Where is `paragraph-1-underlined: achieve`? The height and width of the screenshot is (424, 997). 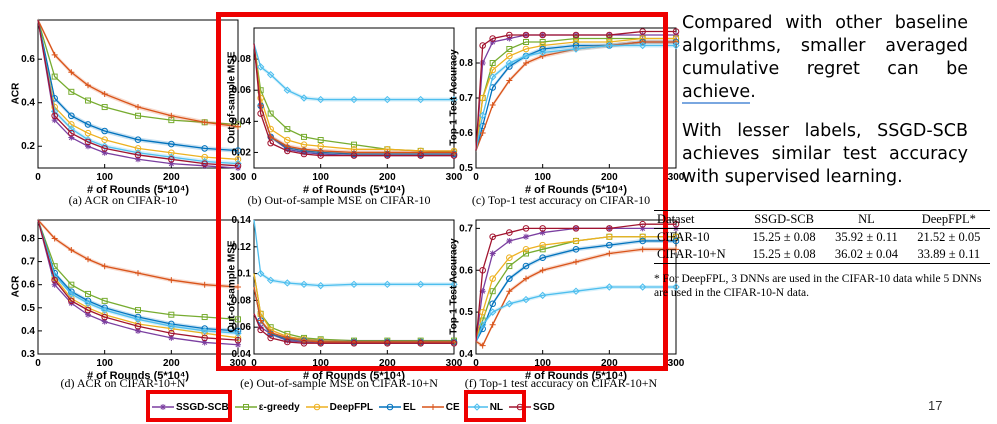
paragraph-1-underlined: achieve is located at coordinates (716, 93).